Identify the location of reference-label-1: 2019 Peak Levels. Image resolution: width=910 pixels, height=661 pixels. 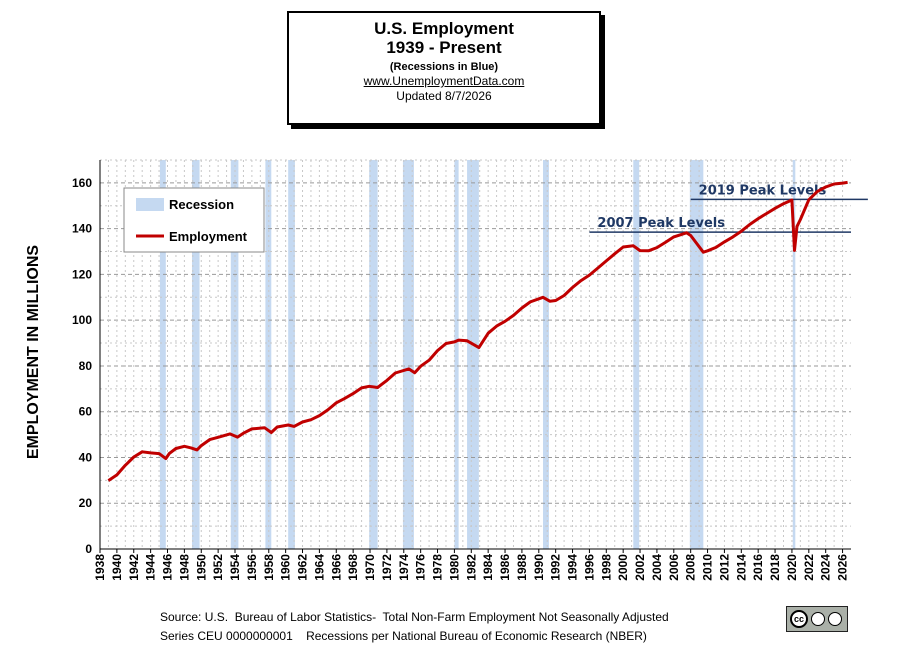
(763, 190).